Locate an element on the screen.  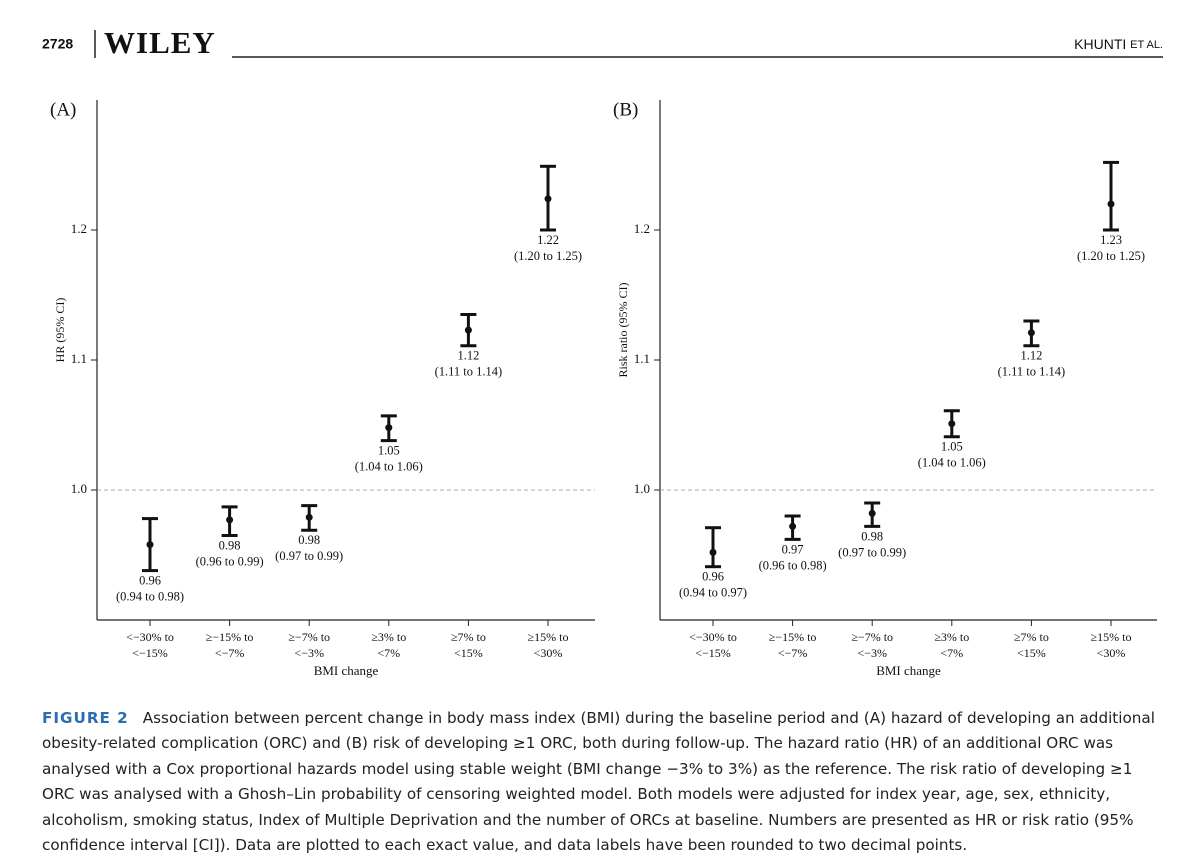
interval-label: (0.94 to 0.97) is located at coordinates (713, 593).